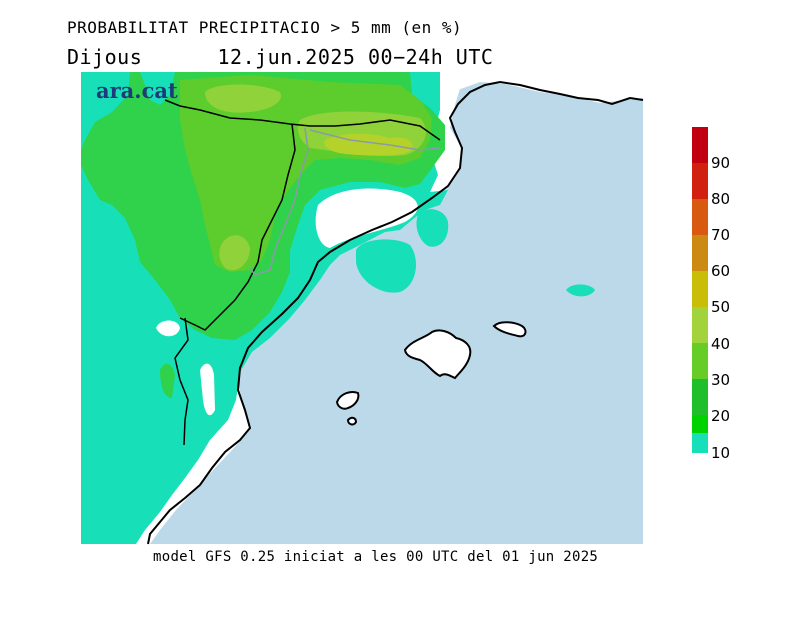  Describe the element at coordinates (721, 380) in the screenshot. I see `legend-label-30: 30` at that location.